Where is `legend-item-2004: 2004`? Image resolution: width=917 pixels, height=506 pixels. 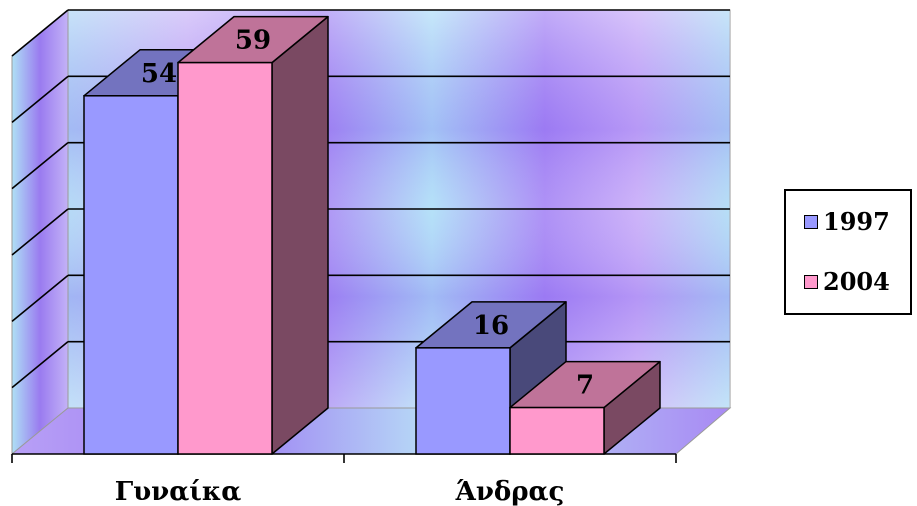
legend-item-2004: 2004 is located at coordinates (847, 281).